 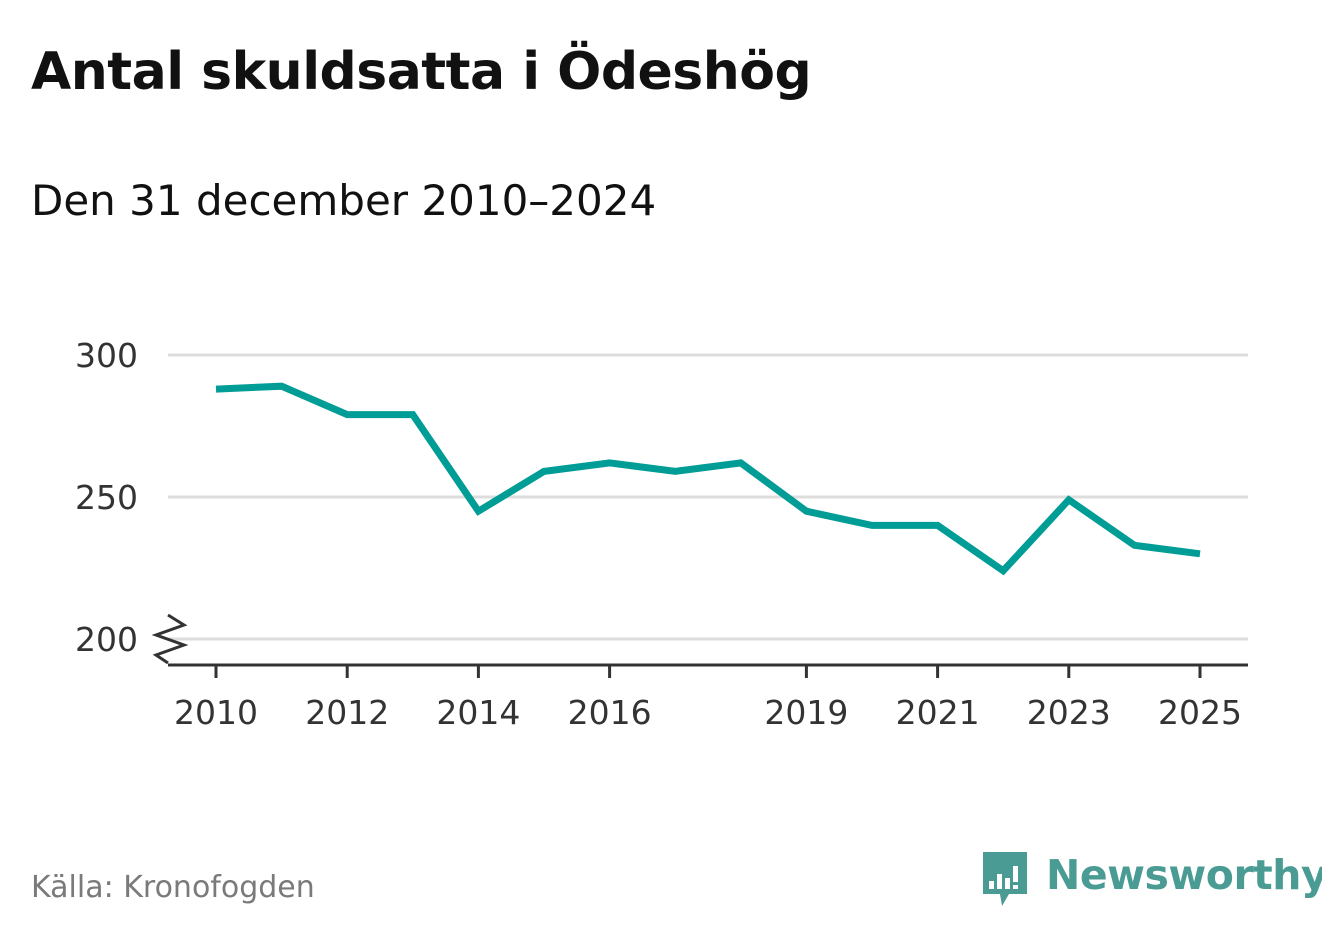 I want to click on x-tick-label: 2010, so click(x=216, y=712).